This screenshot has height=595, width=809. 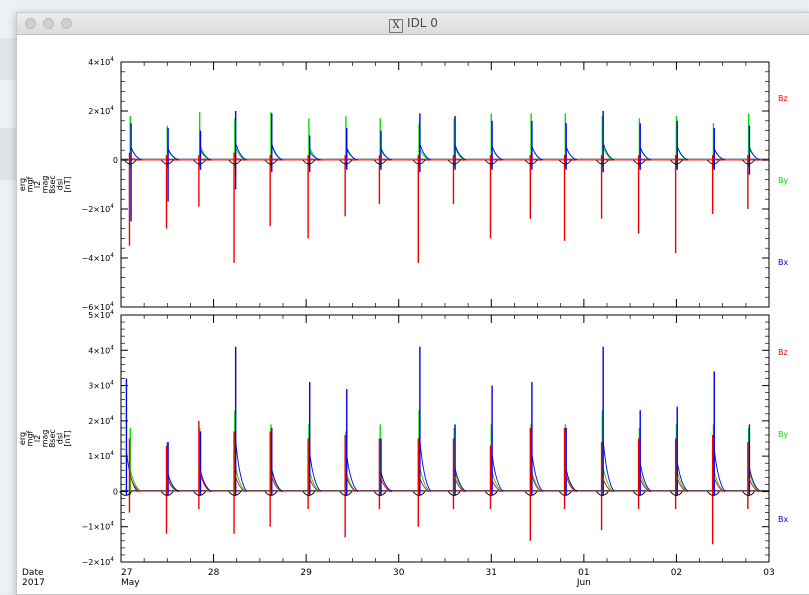 What do you see at coordinates (30, 23) in the screenshot?
I see `close-button` at bounding box center [30, 23].